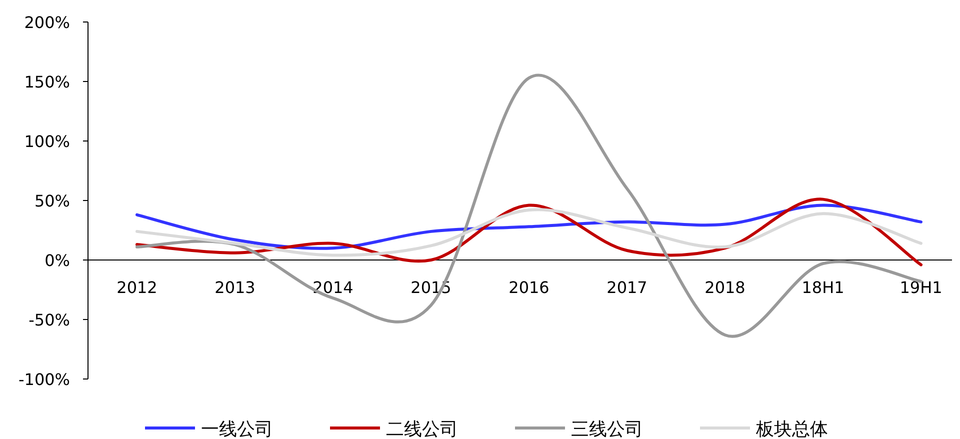 This screenshot has width=960, height=439. Describe the element at coordinates (52, 201) in the screenshot. I see `y-tick-label: 50%` at that location.